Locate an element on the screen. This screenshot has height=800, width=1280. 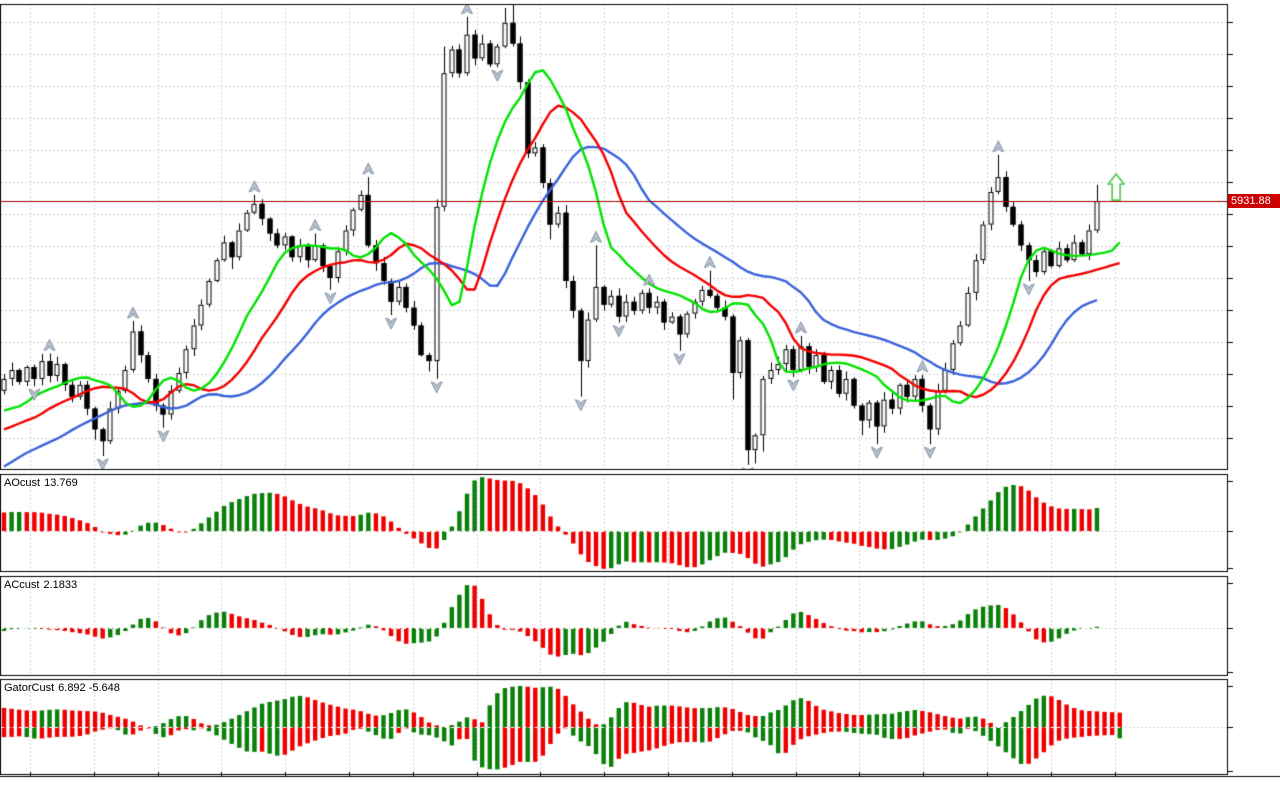
ao-panel-title: AOcust 13.769 is located at coordinates (43, 483).